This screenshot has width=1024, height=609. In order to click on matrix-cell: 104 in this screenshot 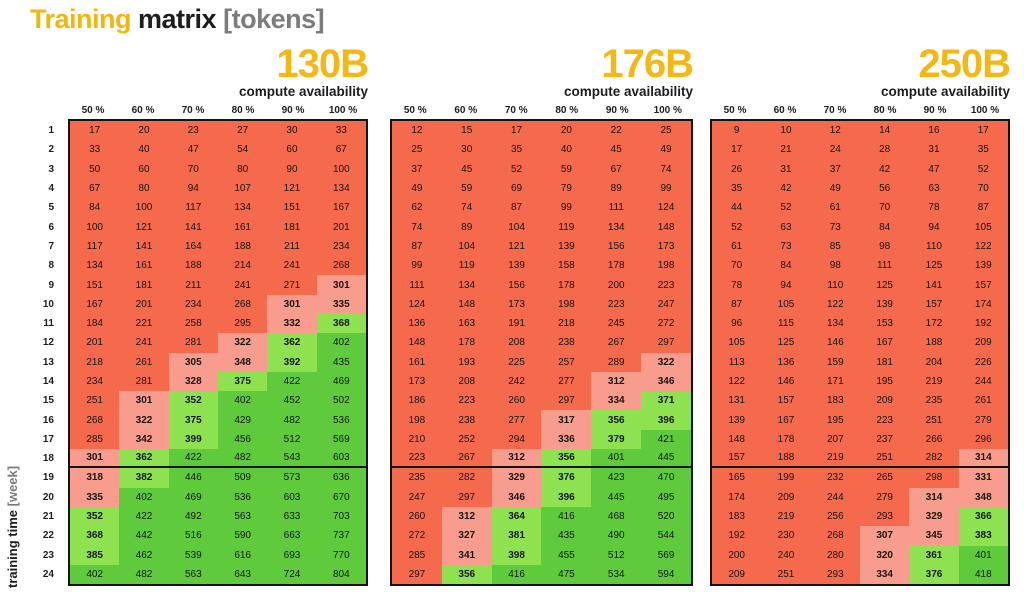, I will do `click(466, 246)`.